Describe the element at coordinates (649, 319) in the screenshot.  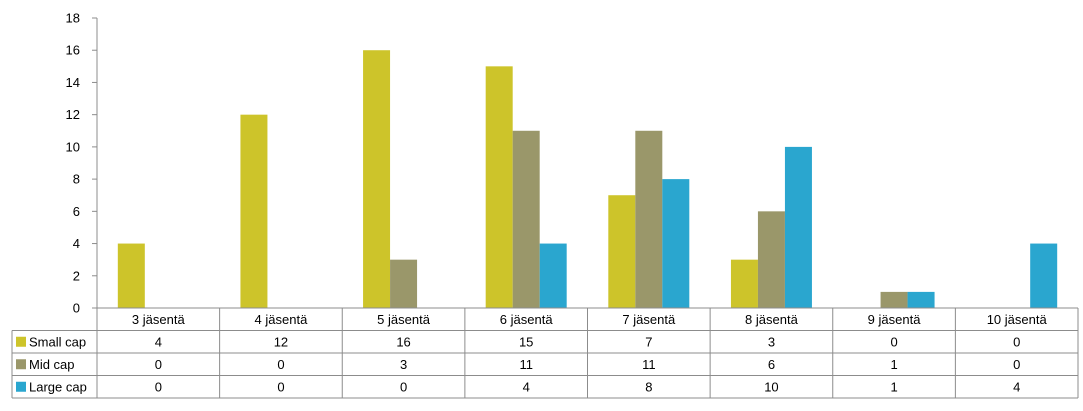
I see `category-label: 7 jäsentä` at that location.